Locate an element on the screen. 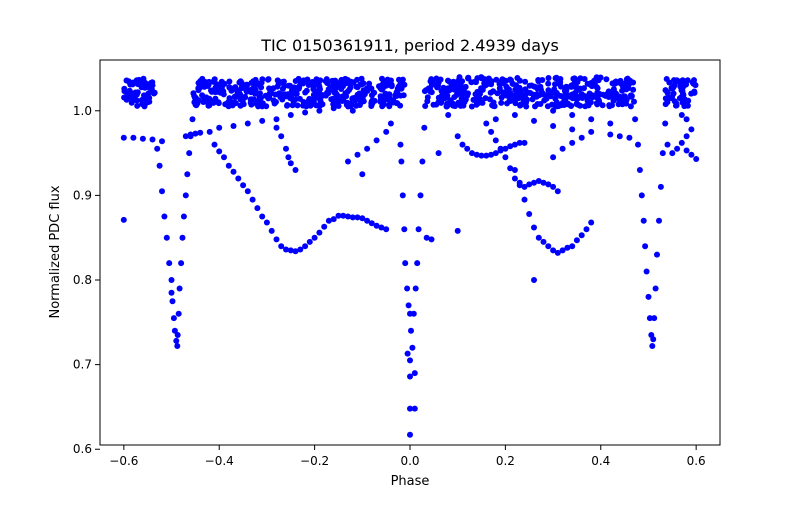 This screenshot has width=800, height=505. x-tick-label: 0.2 is located at coordinates (505, 461).